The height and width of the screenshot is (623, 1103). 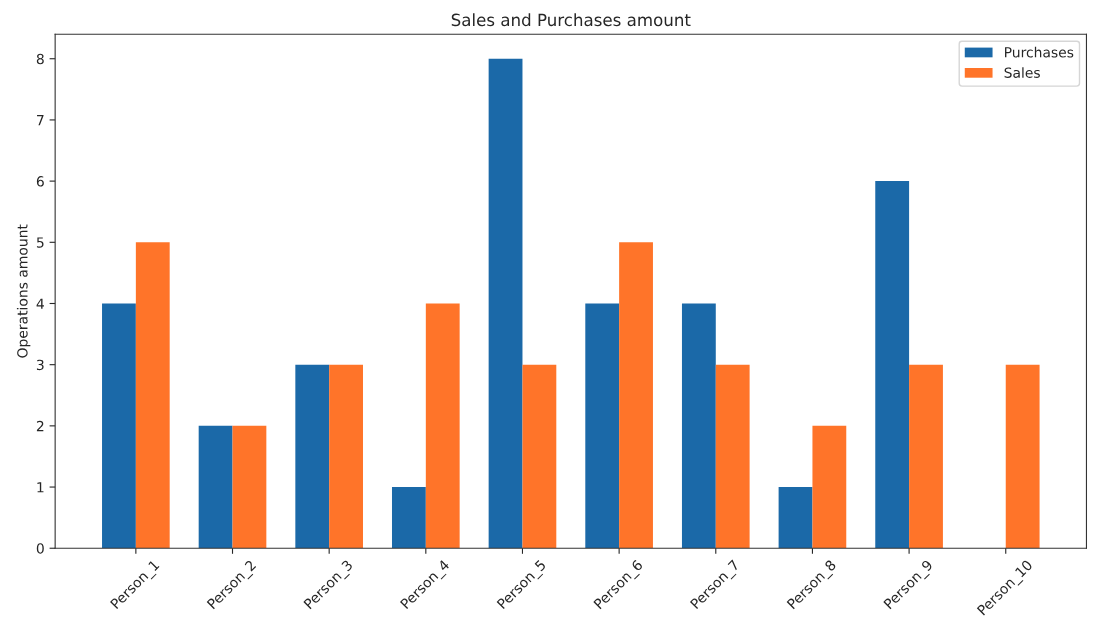 What do you see at coordinates (40, 365) in the screenshot?
I see `y-tick-label: 3` at bounding box center [40, 365].